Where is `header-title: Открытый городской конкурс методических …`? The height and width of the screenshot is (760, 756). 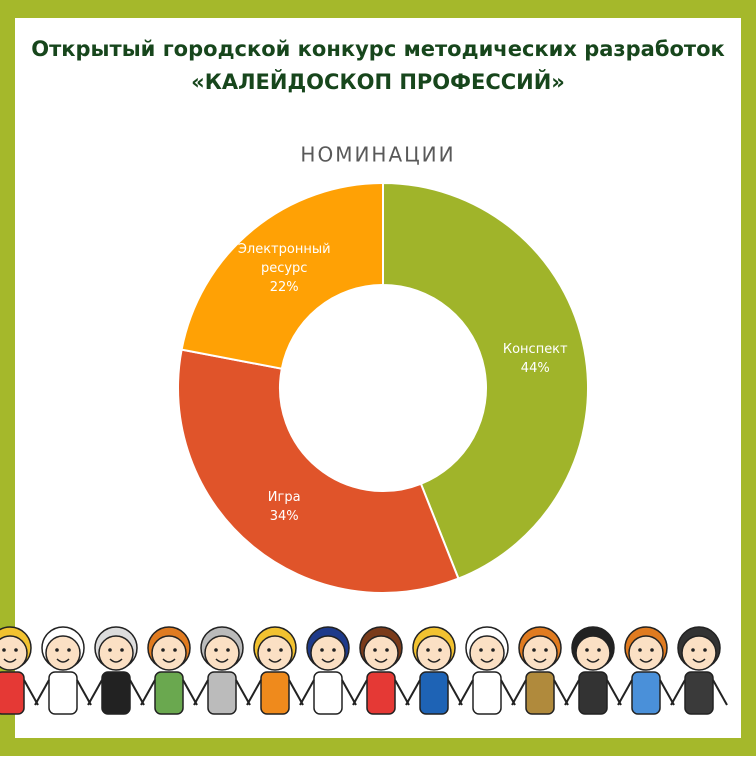
header-title: Открытый городской конкурс методических … is located at coordinates (378, 49).